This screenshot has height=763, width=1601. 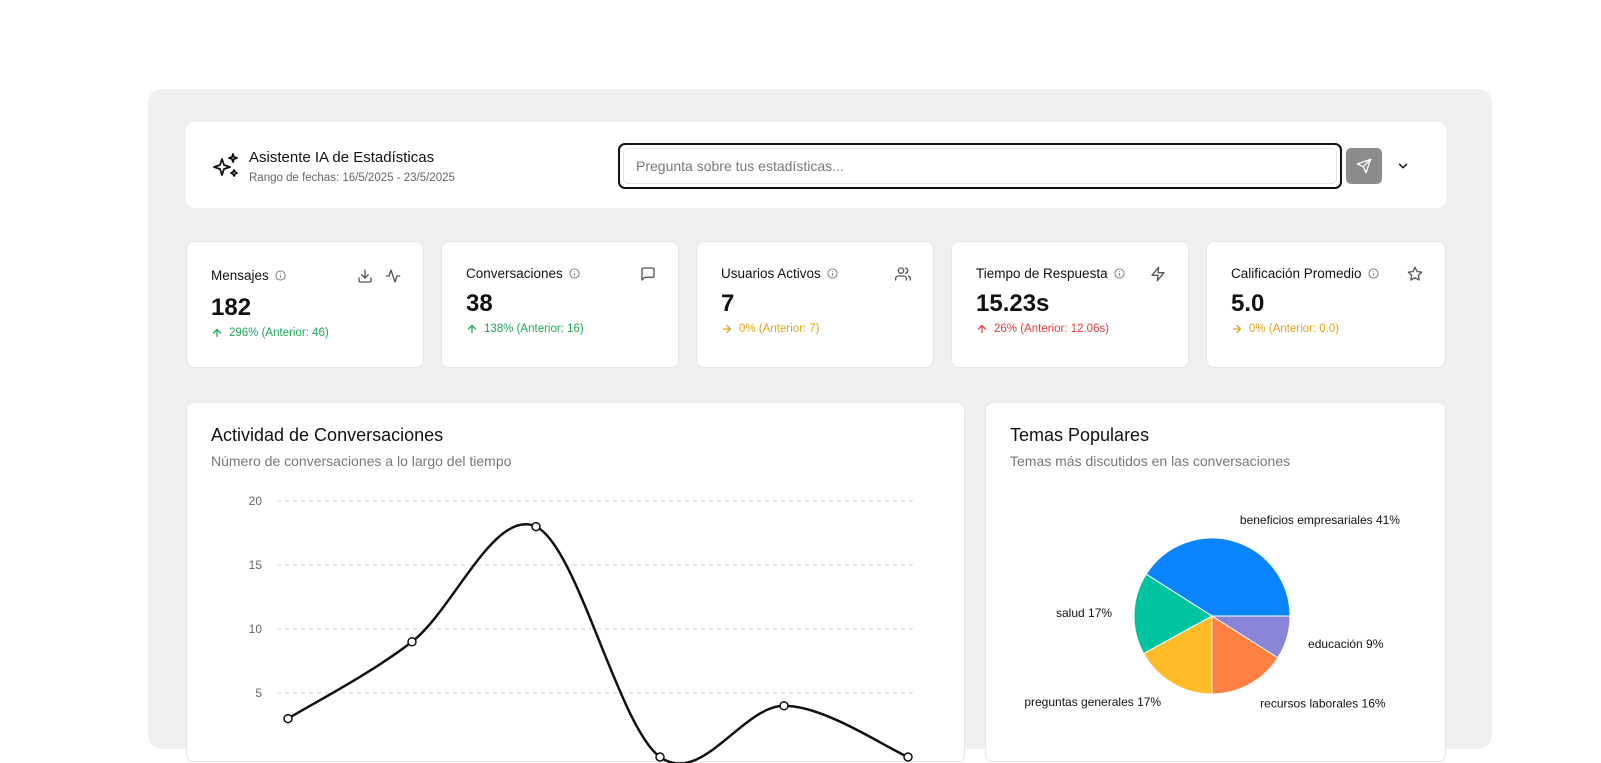 I want to click on metric-label-text: Tiempo de Respuesta, so click(x=1042, y=273).